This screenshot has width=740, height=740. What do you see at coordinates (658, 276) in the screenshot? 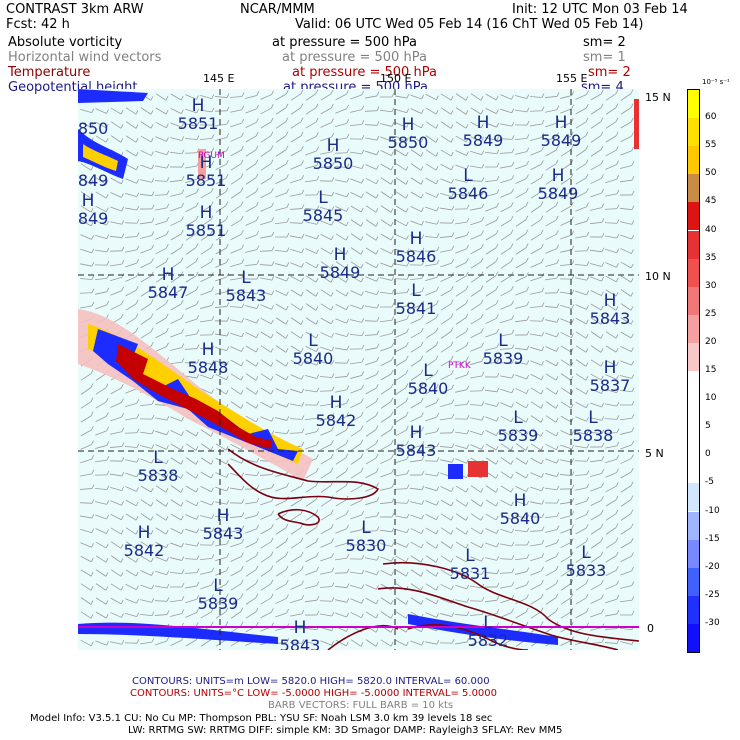
I see `lat-label-10n: 10 N` at bounding box center [658, 276].